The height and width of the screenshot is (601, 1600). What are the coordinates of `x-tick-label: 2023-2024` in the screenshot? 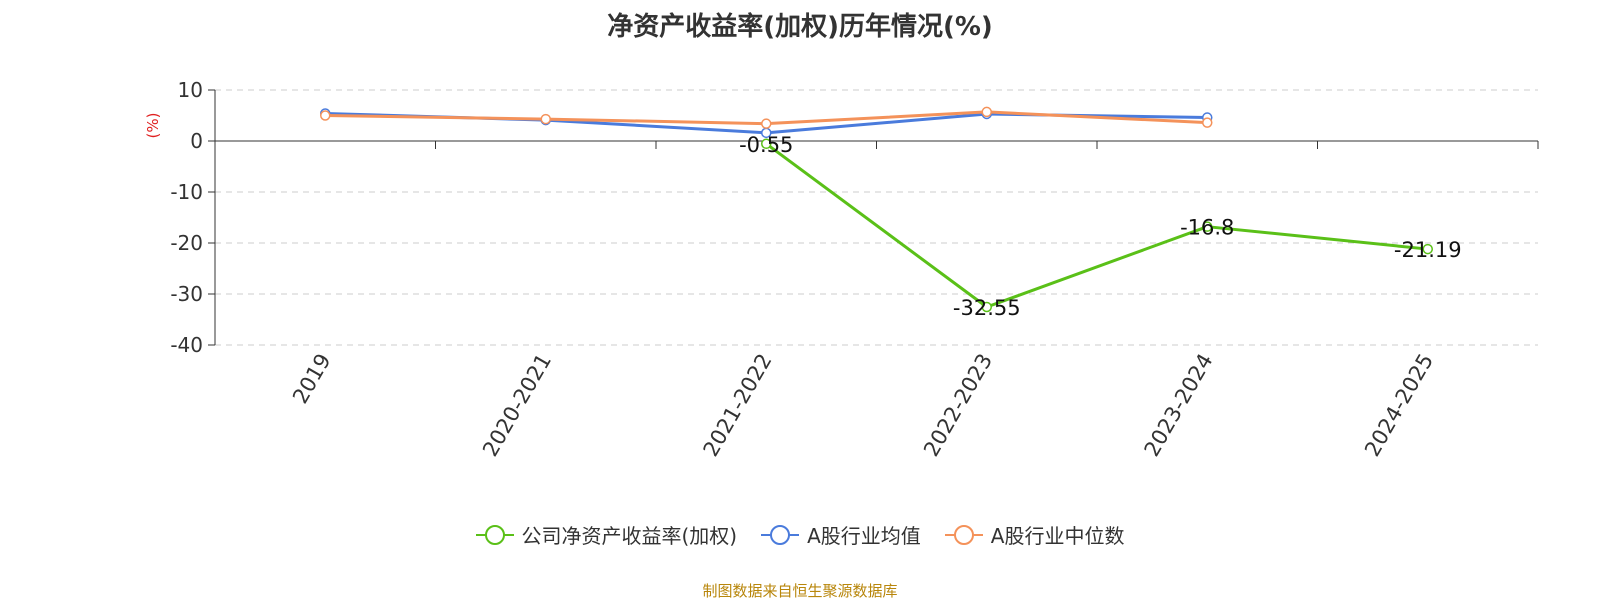 It's located at (1179, 405).